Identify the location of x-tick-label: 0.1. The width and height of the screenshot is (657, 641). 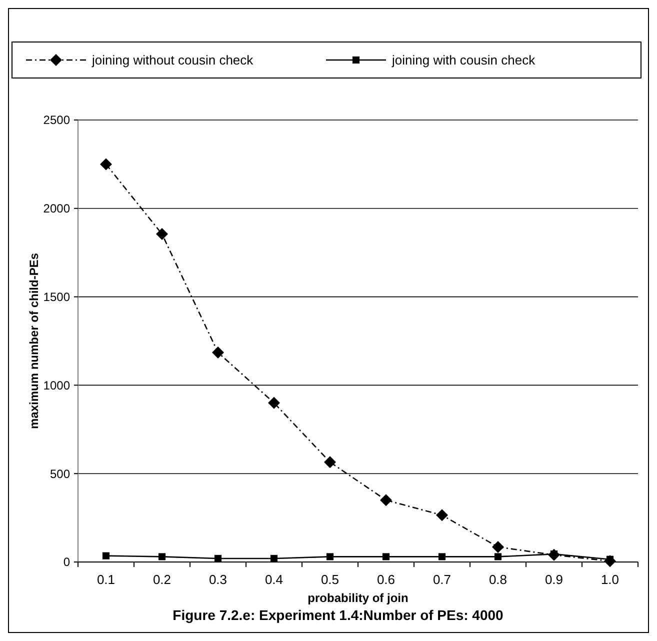
(106, 579).